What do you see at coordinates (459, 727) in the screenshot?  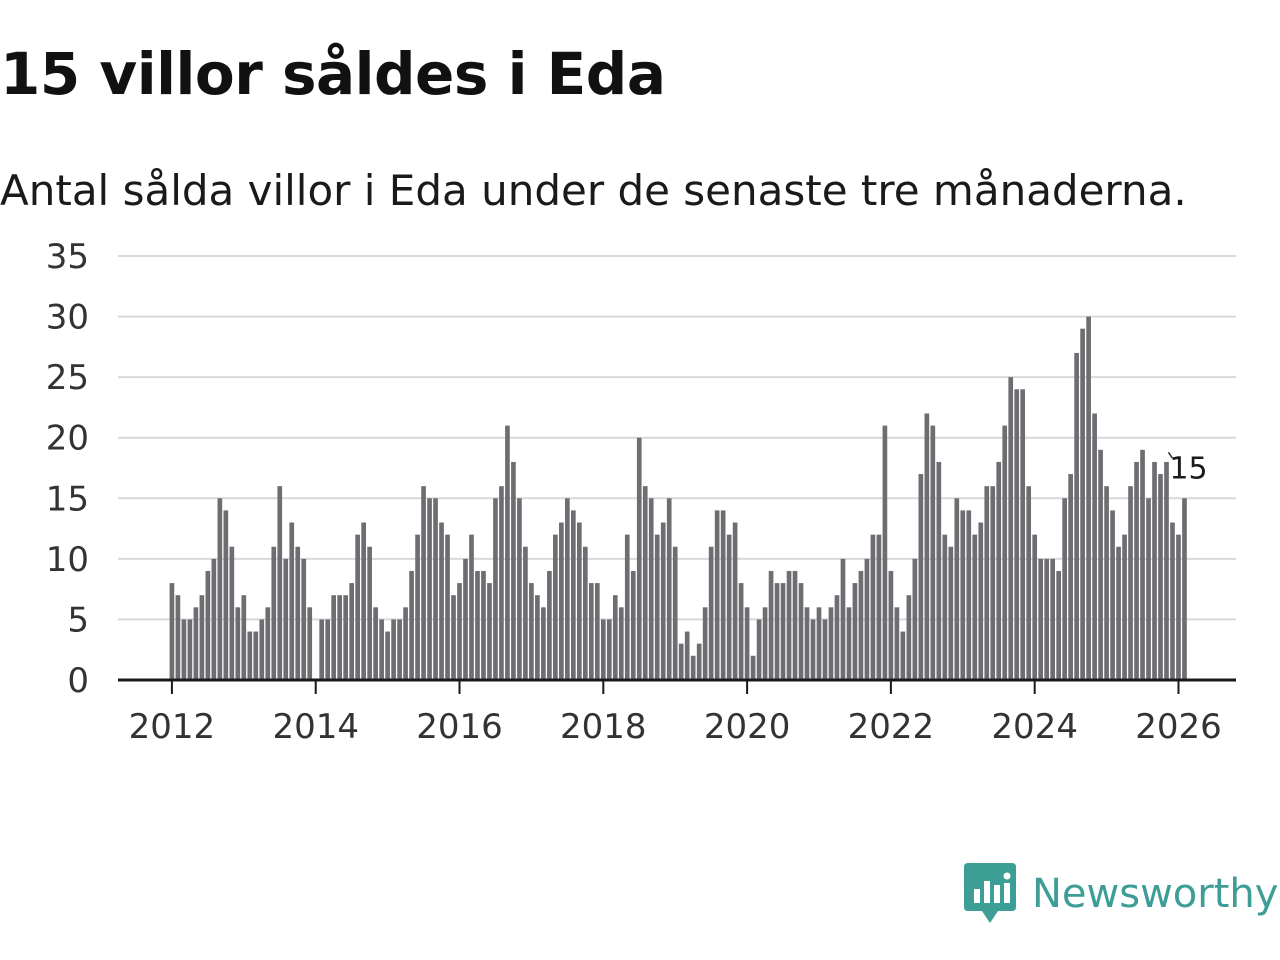 I see `x-tick-label: 2016` at bounding box center [459, 727].